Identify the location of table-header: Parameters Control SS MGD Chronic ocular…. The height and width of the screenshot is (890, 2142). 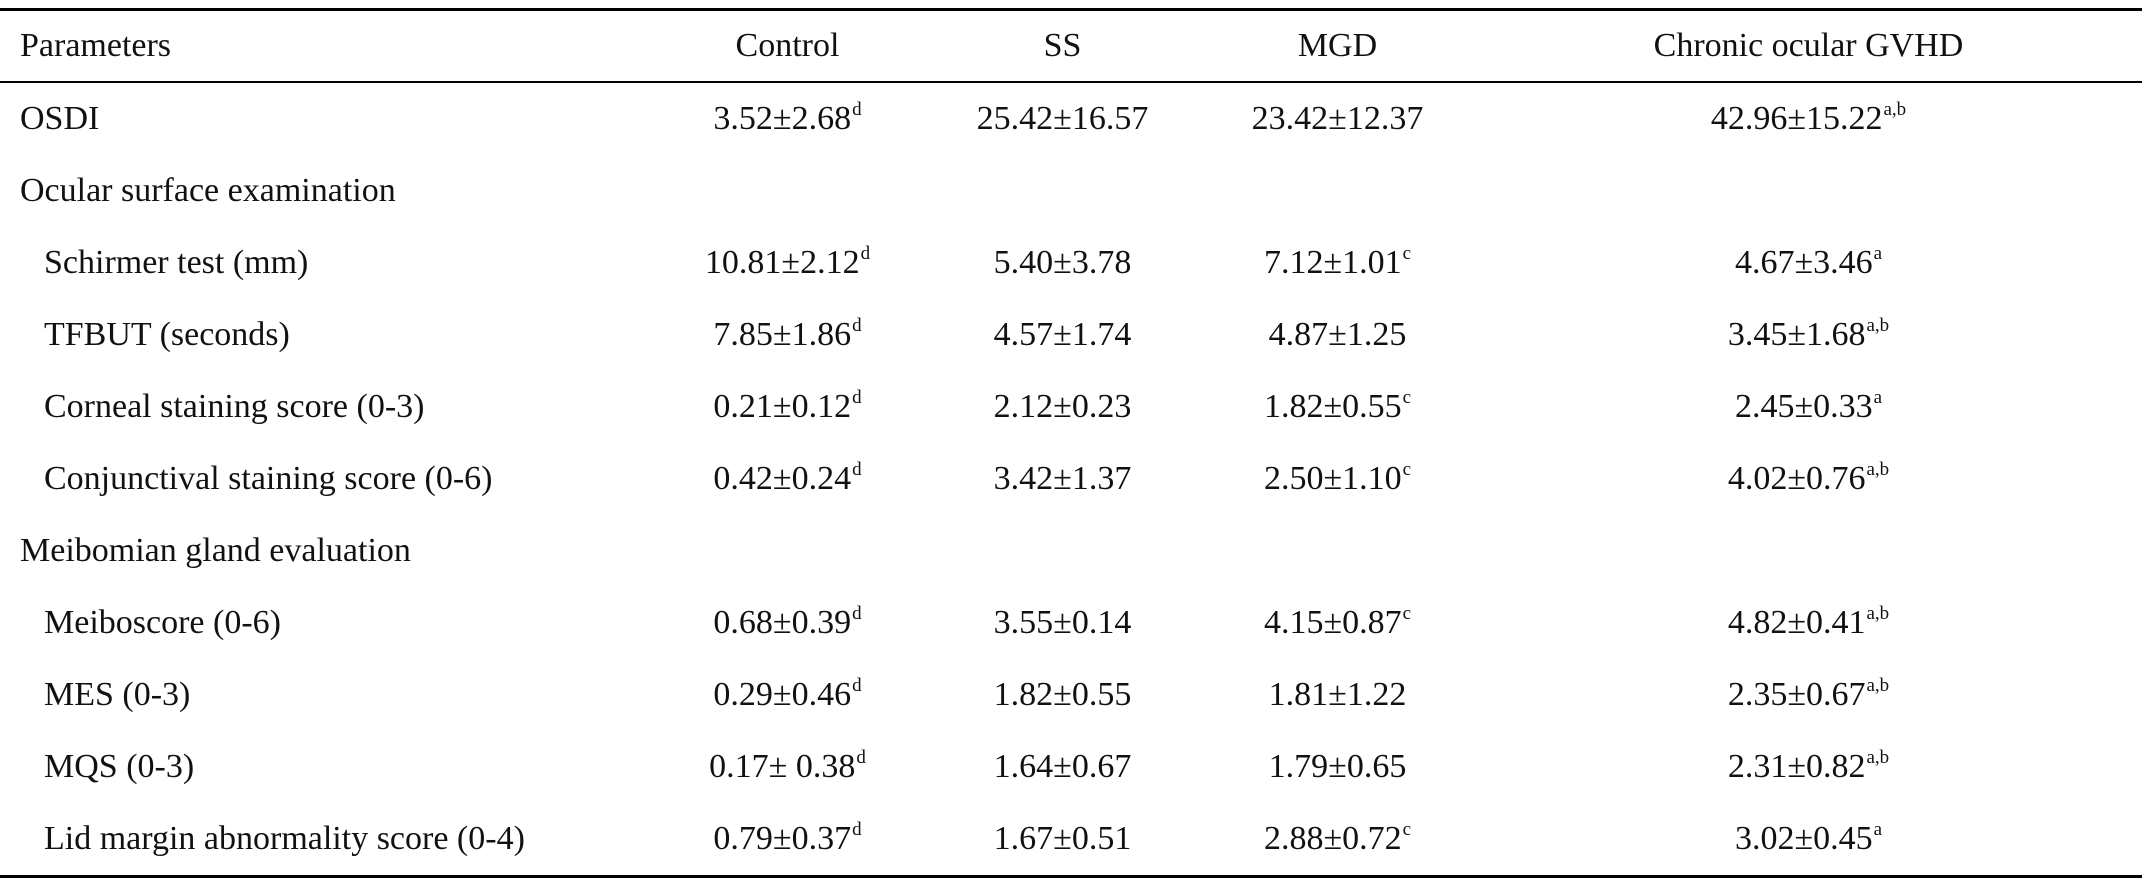
(1071, 45).